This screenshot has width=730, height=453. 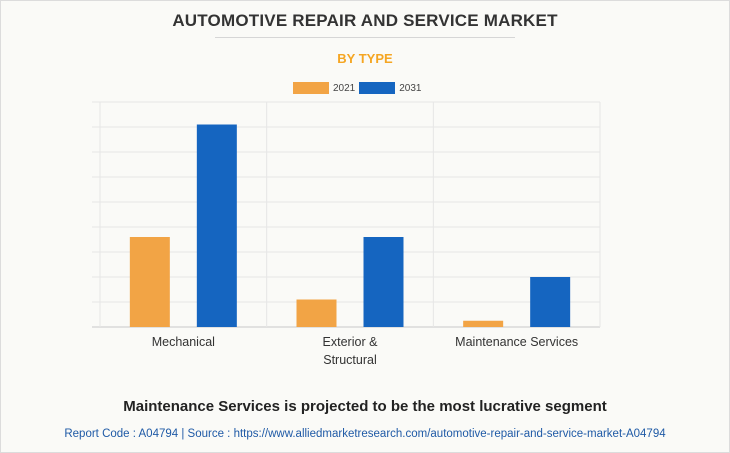 What do you see at coordinates (410, 88) in the screenshot?
I see `legend-label-2031: 2031` at bounding box center [410, 88].